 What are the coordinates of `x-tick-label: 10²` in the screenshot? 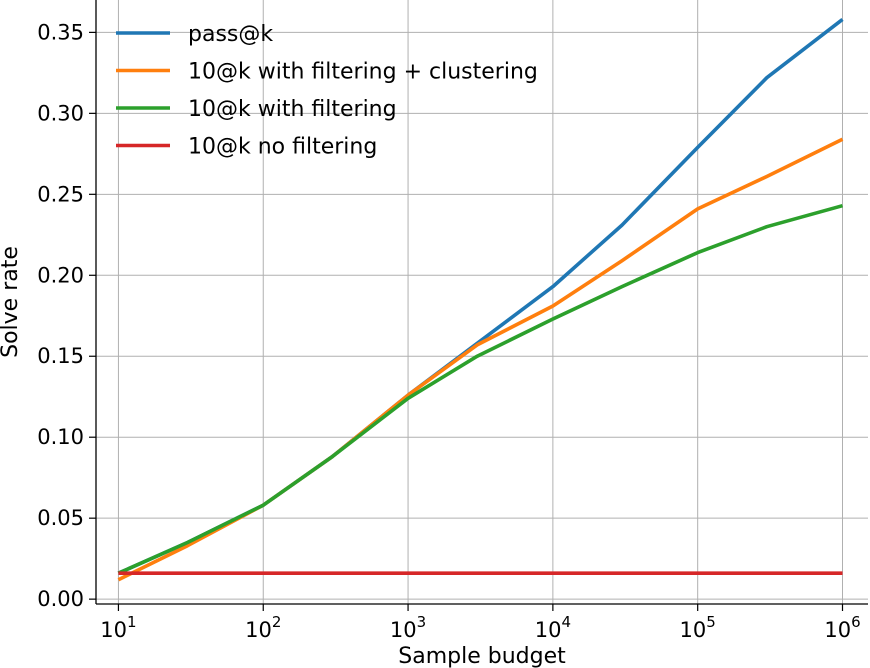 It's located at (263, 627).